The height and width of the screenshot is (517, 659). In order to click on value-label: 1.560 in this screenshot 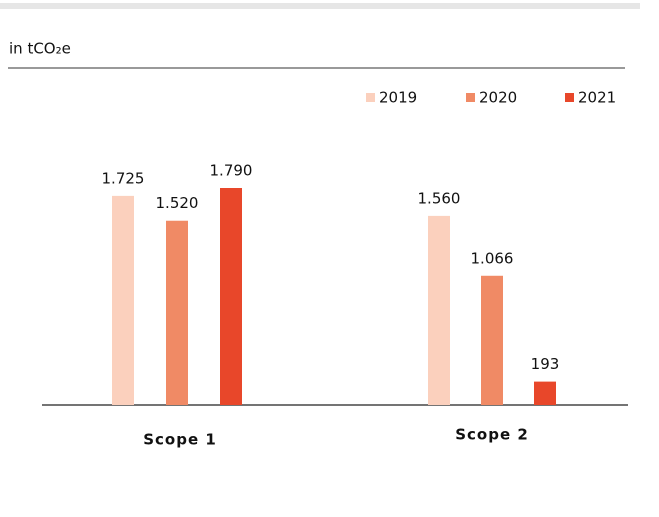, I will do `click(439, 198)`.